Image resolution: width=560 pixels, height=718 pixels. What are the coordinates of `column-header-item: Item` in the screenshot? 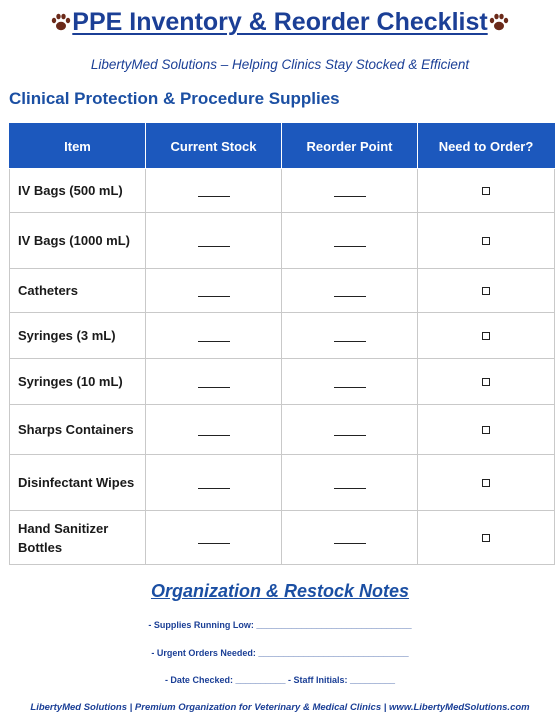 It's located at (77, 146).